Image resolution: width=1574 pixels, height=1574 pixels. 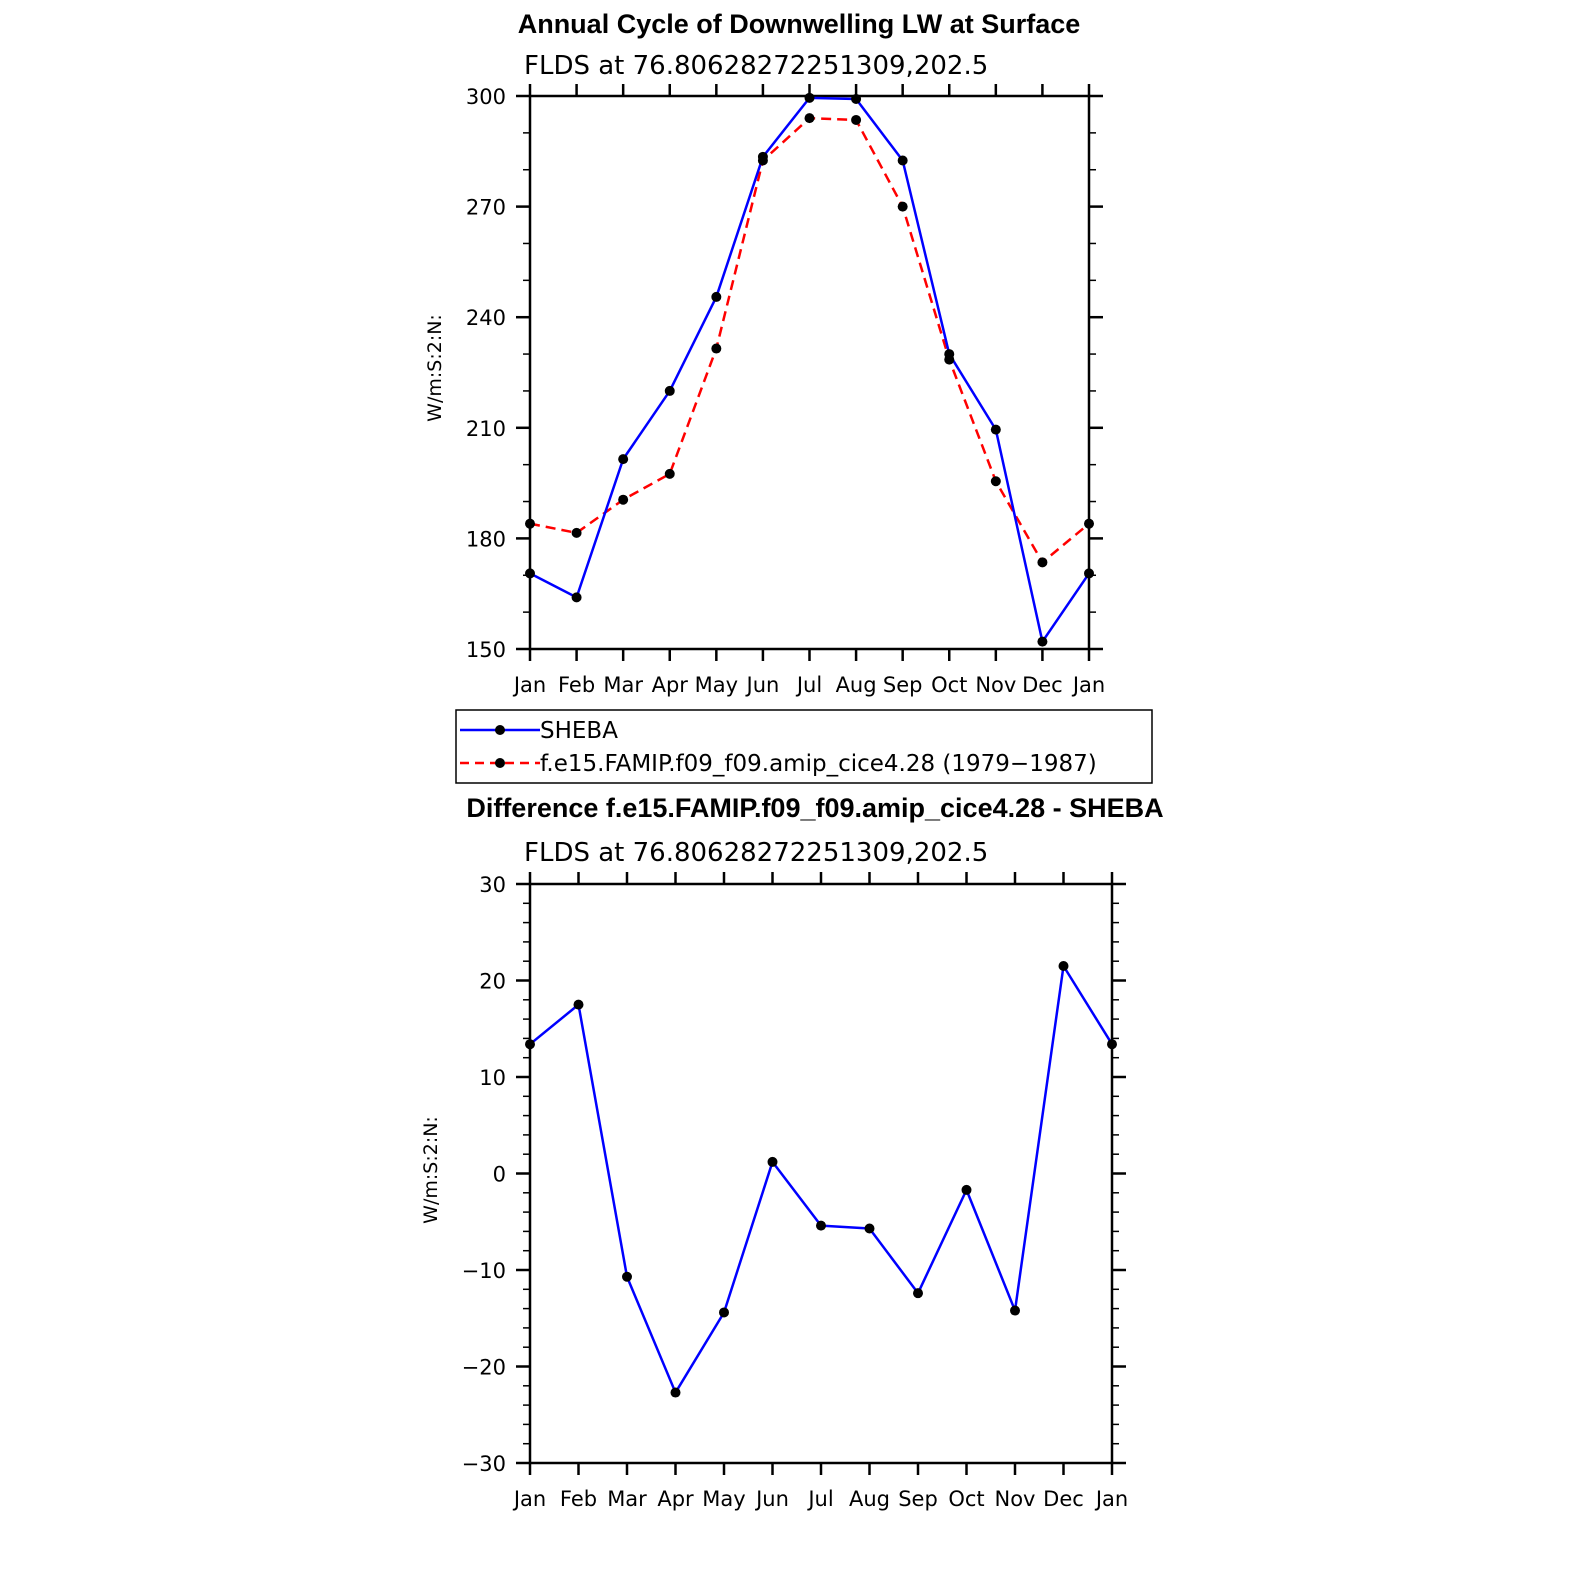 I want to click on y-tick-label: −20, so click(x=484, y=1368).